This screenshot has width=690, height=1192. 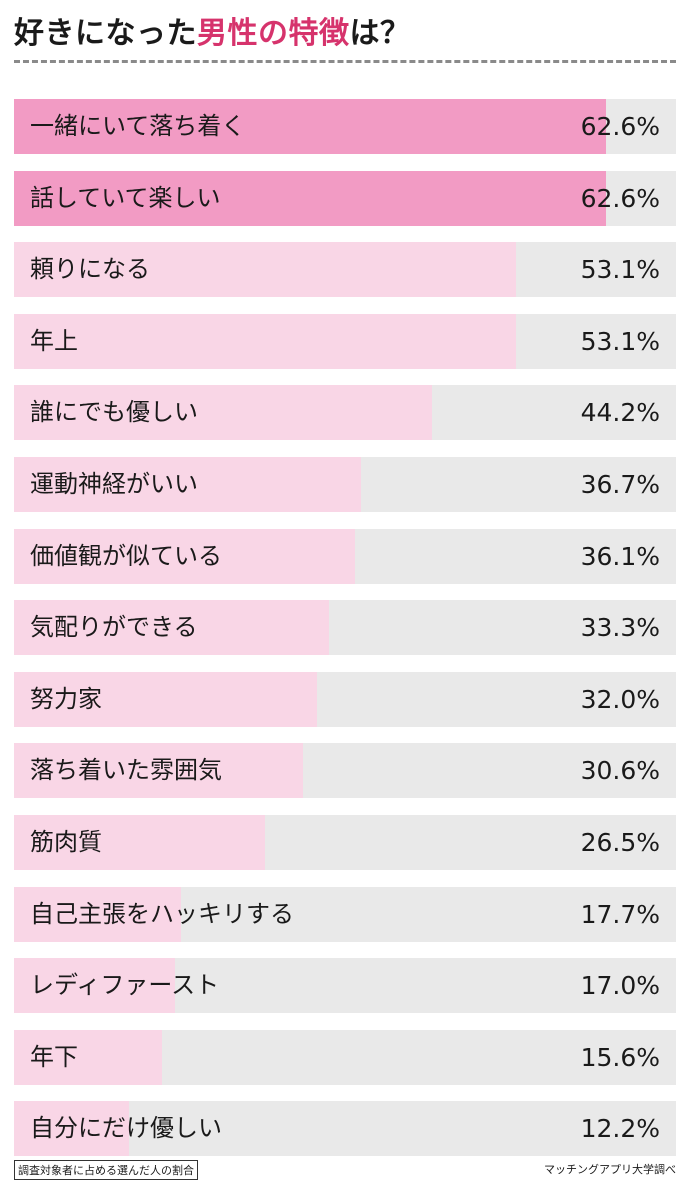 I want to click on footnote: 調査対象者に占める選んだ人の割合, so click(x=106, y=1170).